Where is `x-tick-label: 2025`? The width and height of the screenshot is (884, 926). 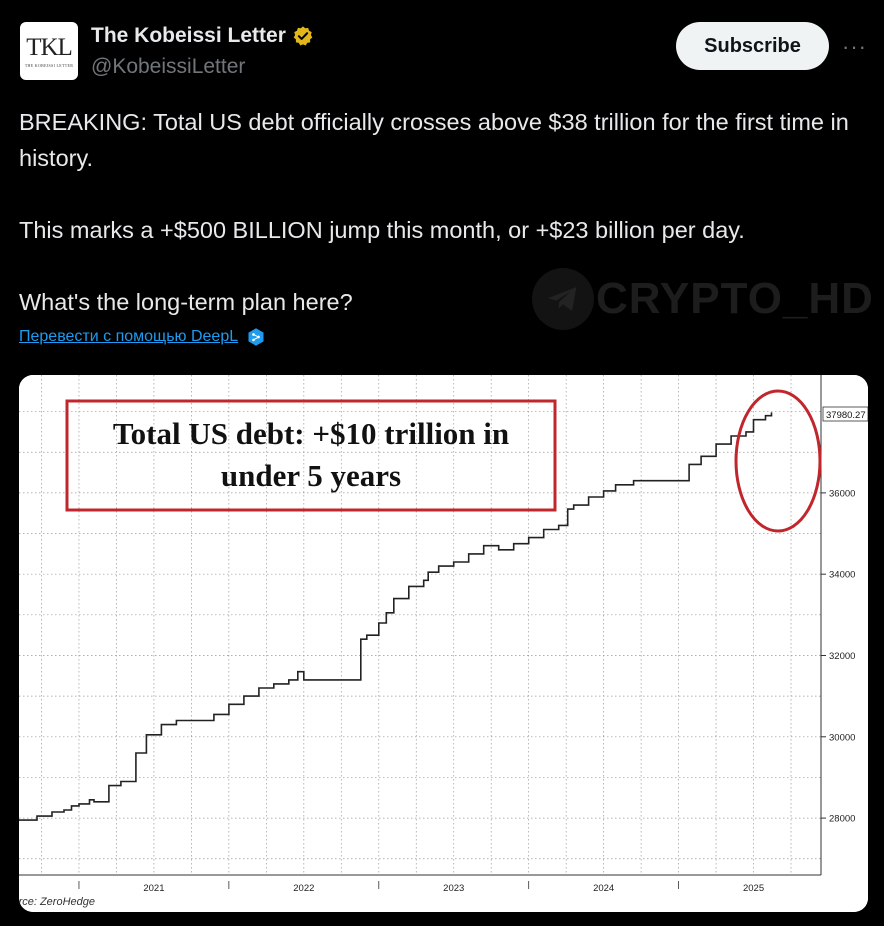 x-tick-label: 2025 is located at coordinates (753, 888).